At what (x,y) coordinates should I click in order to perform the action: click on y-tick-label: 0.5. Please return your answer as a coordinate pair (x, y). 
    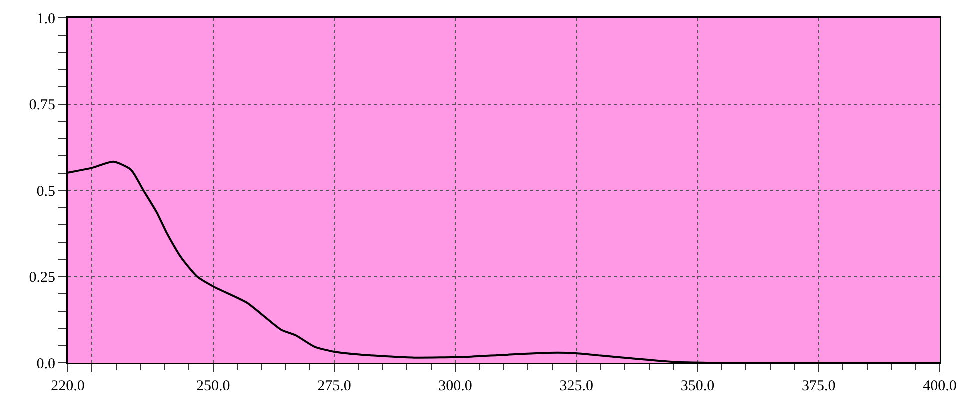
    Looking at the image, I should click on (46, 192).